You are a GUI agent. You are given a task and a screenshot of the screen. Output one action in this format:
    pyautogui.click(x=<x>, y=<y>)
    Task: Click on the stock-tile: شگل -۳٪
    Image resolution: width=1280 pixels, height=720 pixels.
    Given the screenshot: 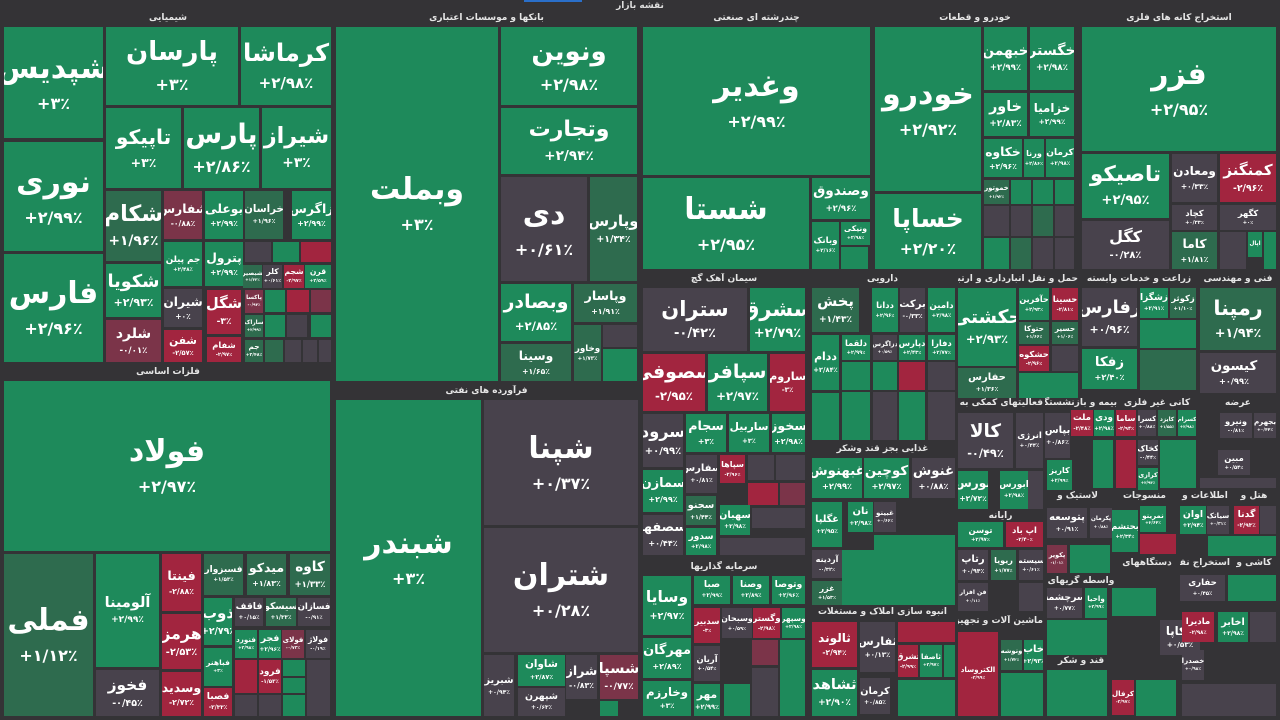 What is the action you would take?
    pyautogui.click(x=224, y=312)
    